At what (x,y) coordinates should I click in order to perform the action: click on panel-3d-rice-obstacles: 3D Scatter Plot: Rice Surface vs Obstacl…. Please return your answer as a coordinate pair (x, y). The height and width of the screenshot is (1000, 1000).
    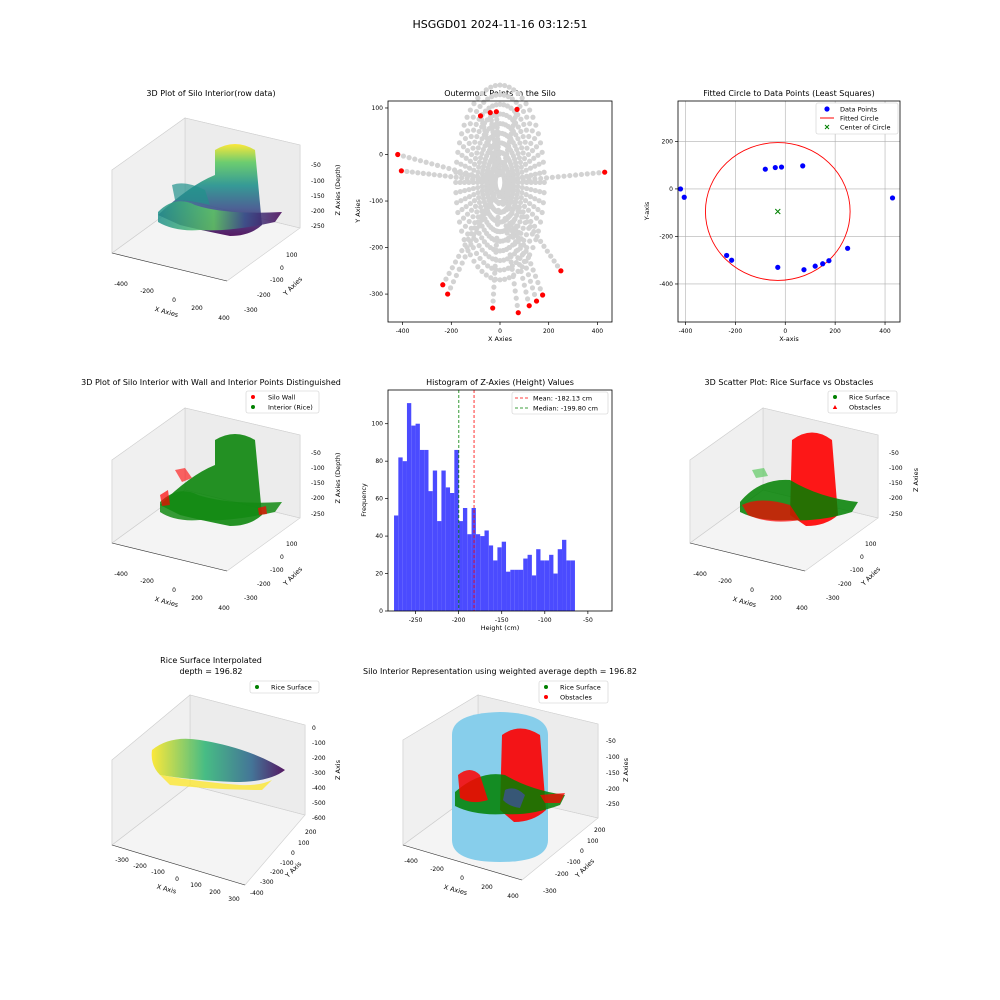
    Looking at the image, I should click on (804, 495).